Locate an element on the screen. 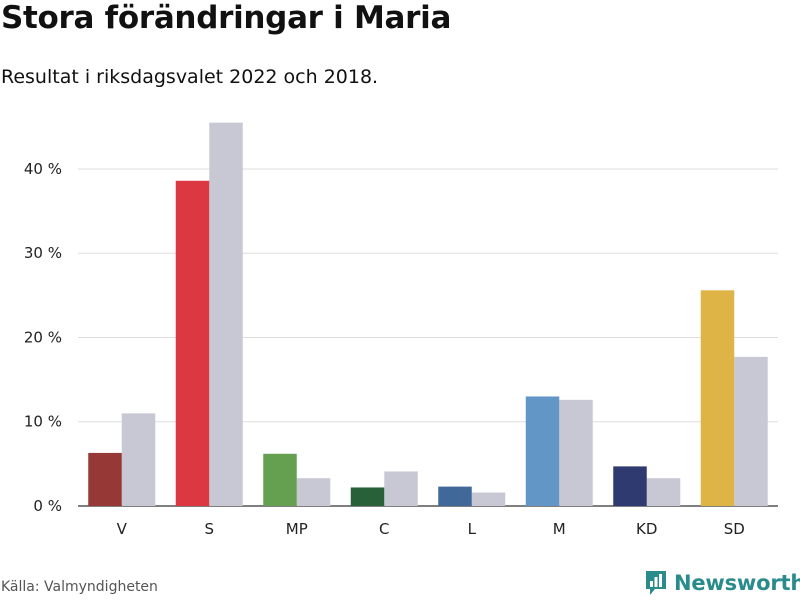 This screenshot has height=600, width=800. source-note: Källa: Valmyndigheten is located at coordinates (79, 587).